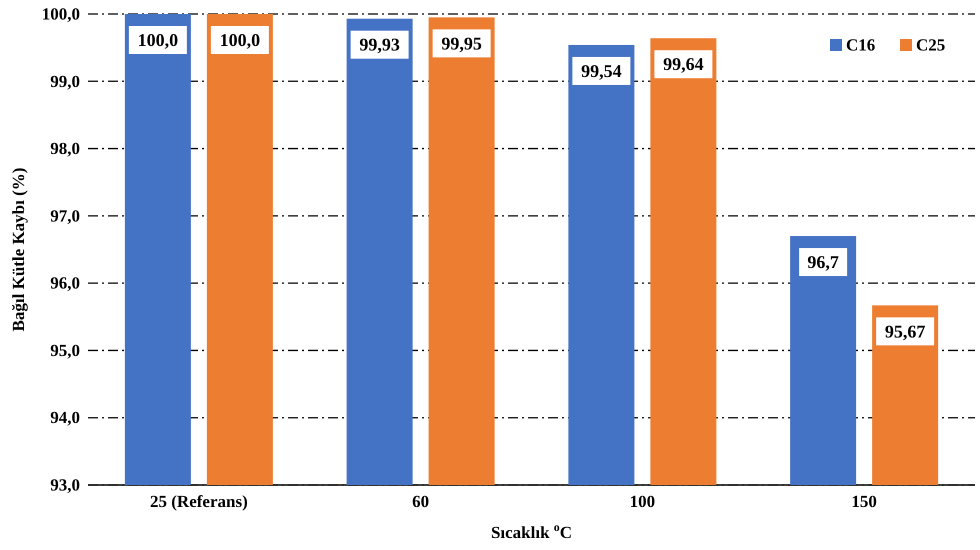  What do you see at coordinates (601, 70) in the screenshot?
I see `data-label: 99,54` at bounding box center [601, 70].